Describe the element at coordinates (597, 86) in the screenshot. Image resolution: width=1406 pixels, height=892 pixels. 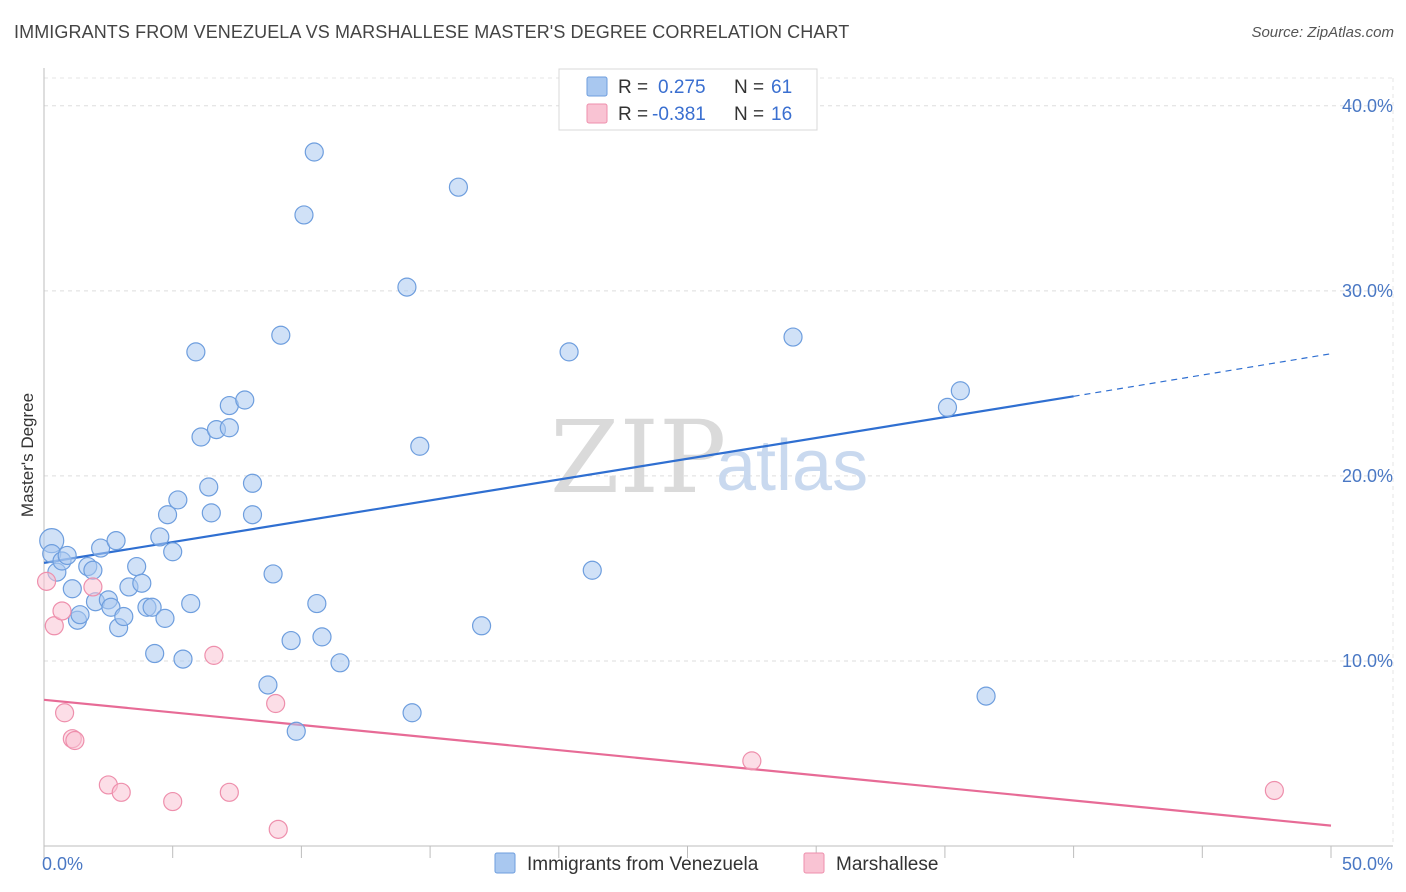
I see `legend-swatch-venezuela` at that location.